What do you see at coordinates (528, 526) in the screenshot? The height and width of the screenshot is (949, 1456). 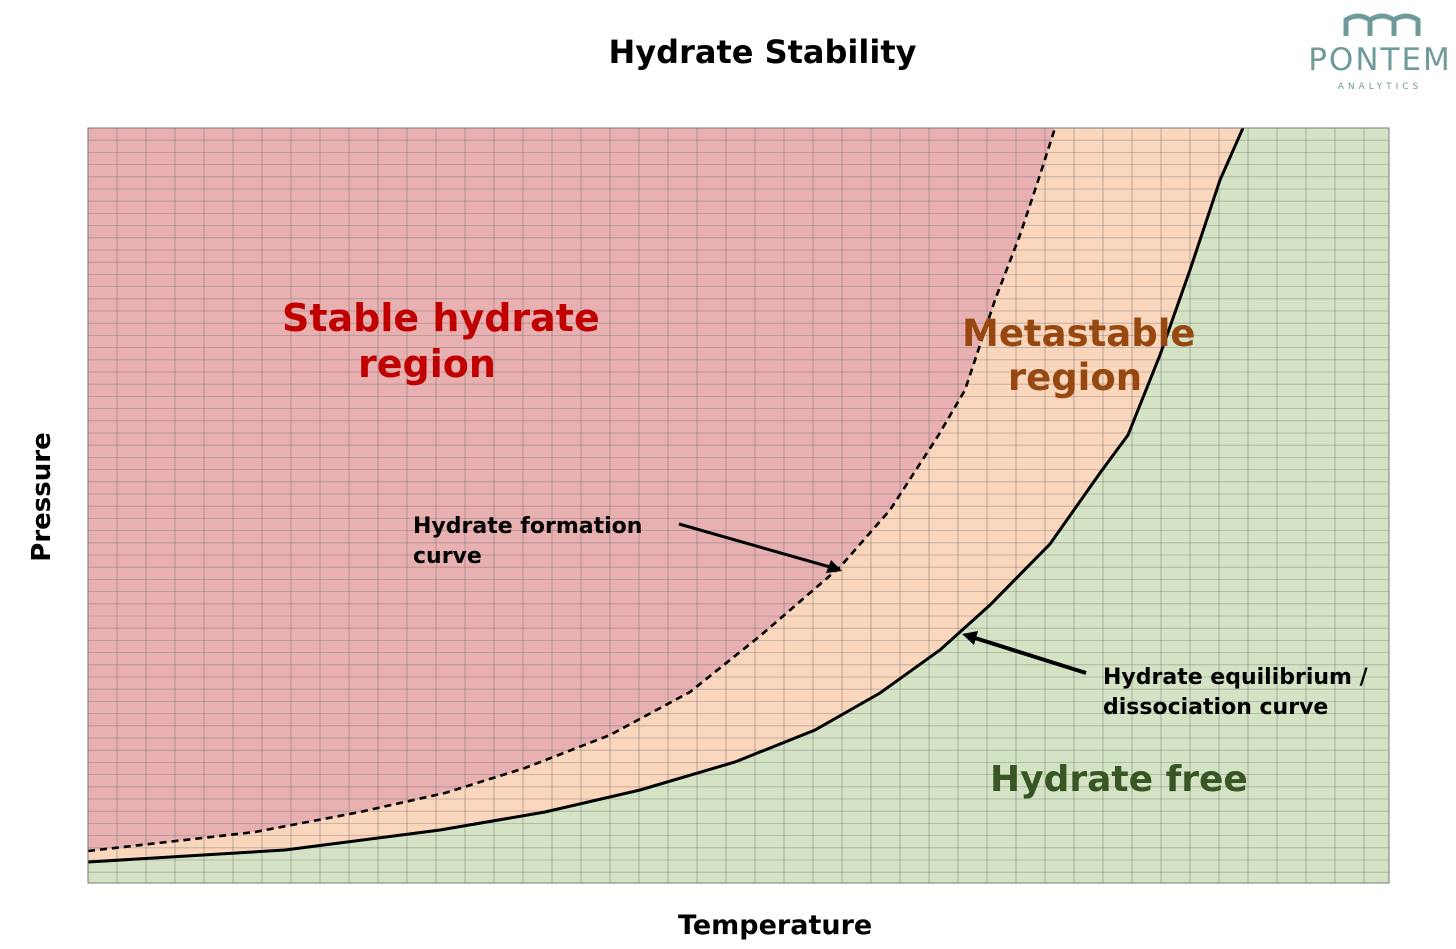 I see `formation-annotation-line1: Hydrate formation` at bounding box center [528, 526].